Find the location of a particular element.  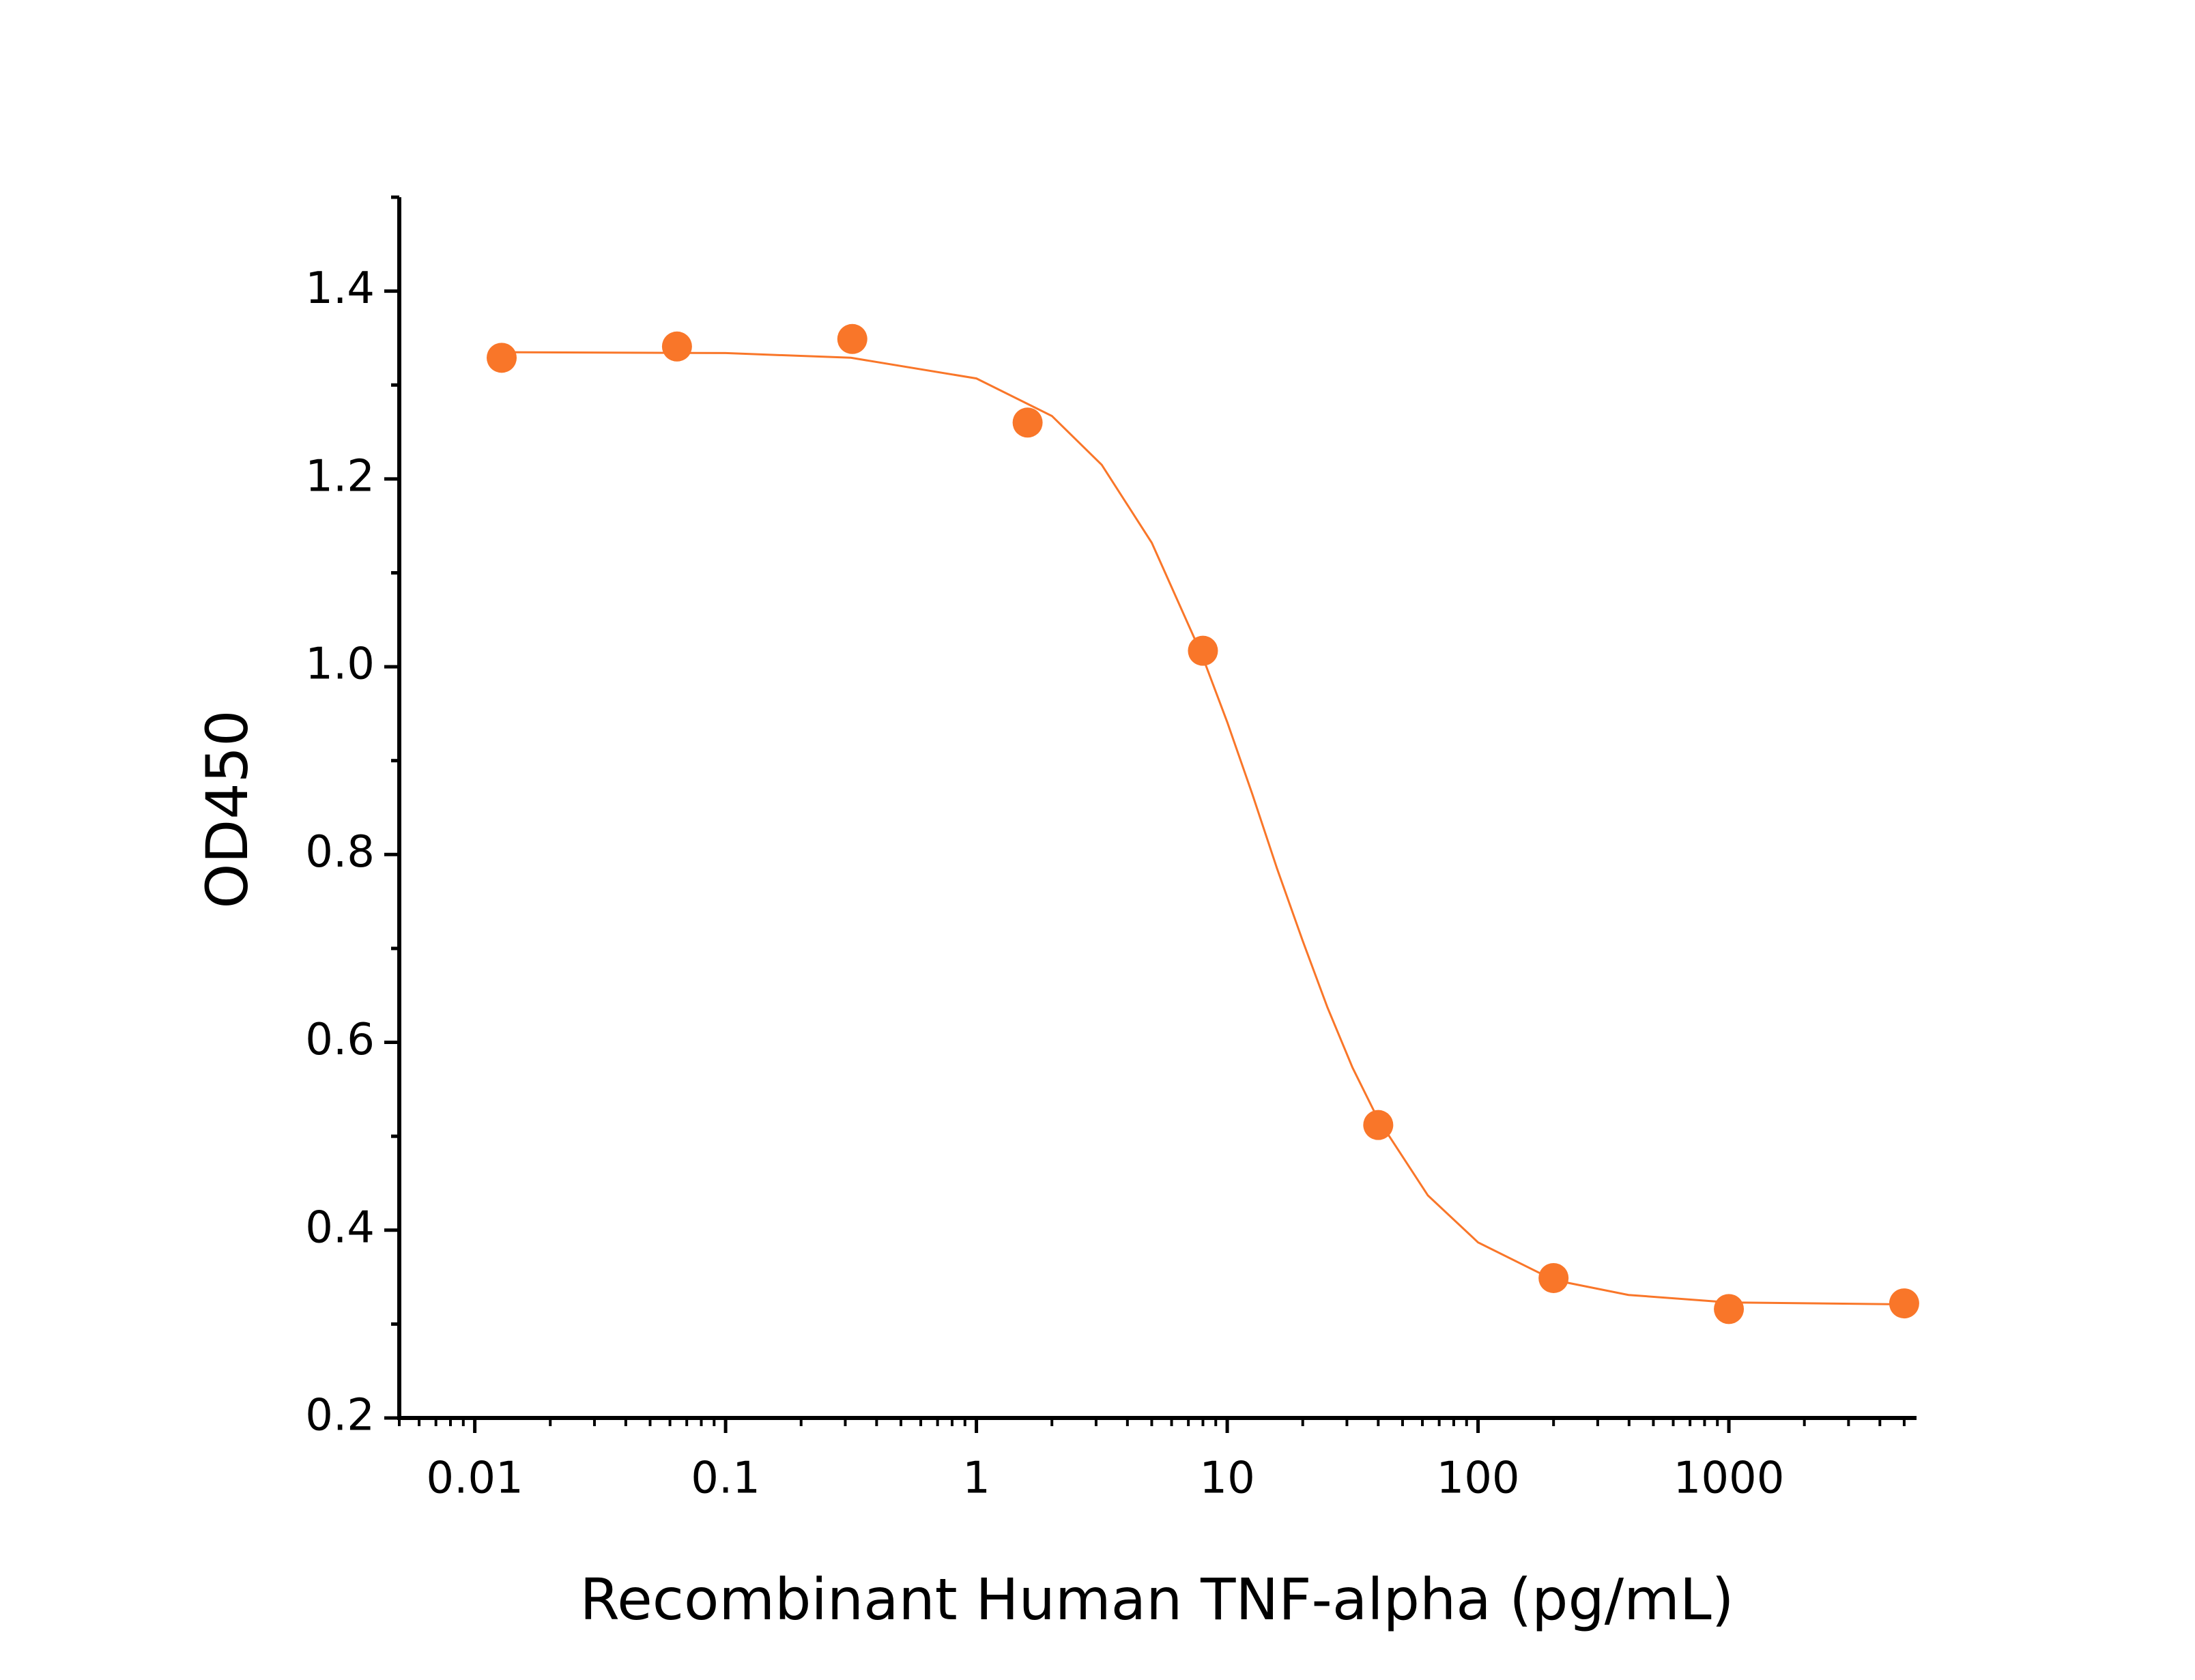

x-tick-label: 10 is located at coordinates (1227, 1478).